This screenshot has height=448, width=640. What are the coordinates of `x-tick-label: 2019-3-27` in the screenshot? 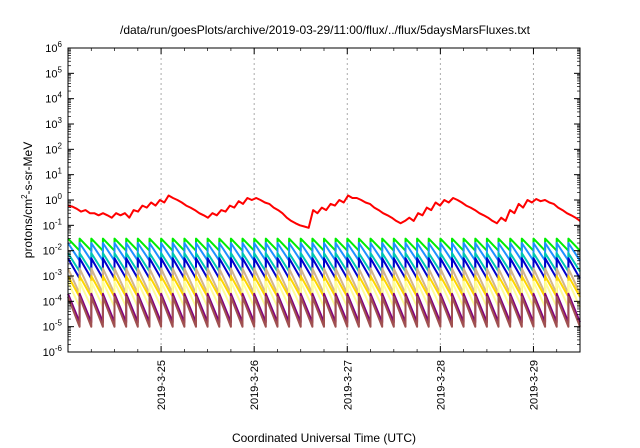 It's located at (348, 385).